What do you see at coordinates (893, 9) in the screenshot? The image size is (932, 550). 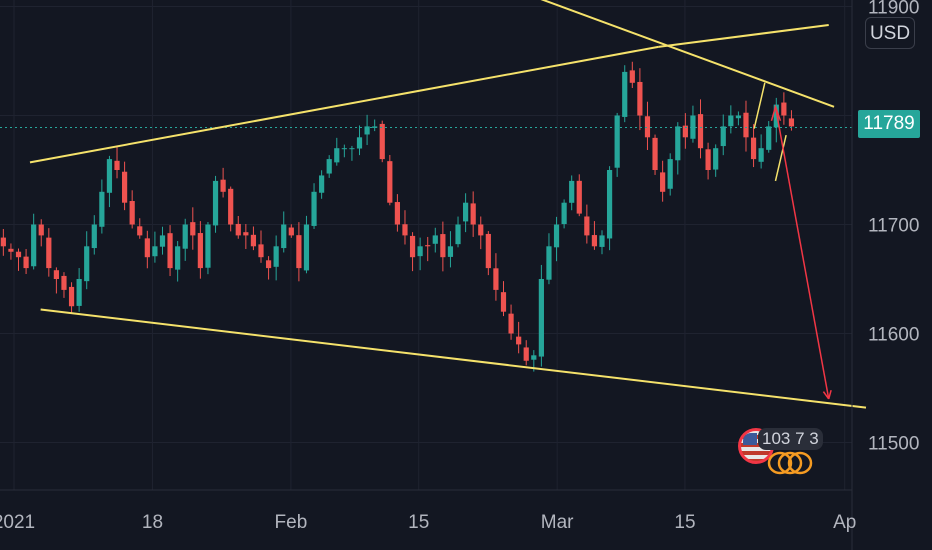 I see `price-tick-label: 11900` at bounding box center [893, 9].